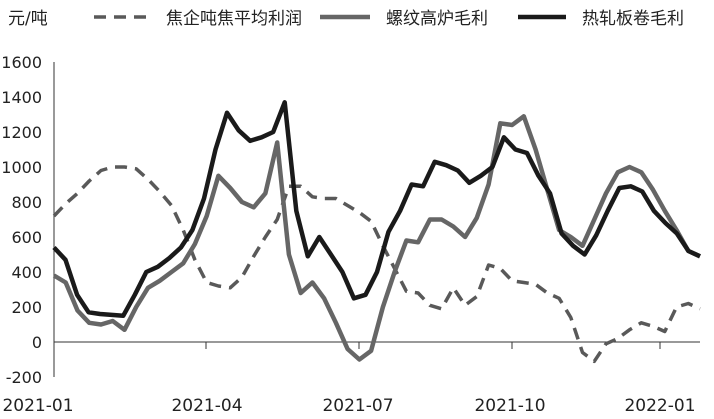  What do you see at coordinates (26, 202) in the screenshot?
I see `y-tick-label: 800` at bounding box center [26, 202].